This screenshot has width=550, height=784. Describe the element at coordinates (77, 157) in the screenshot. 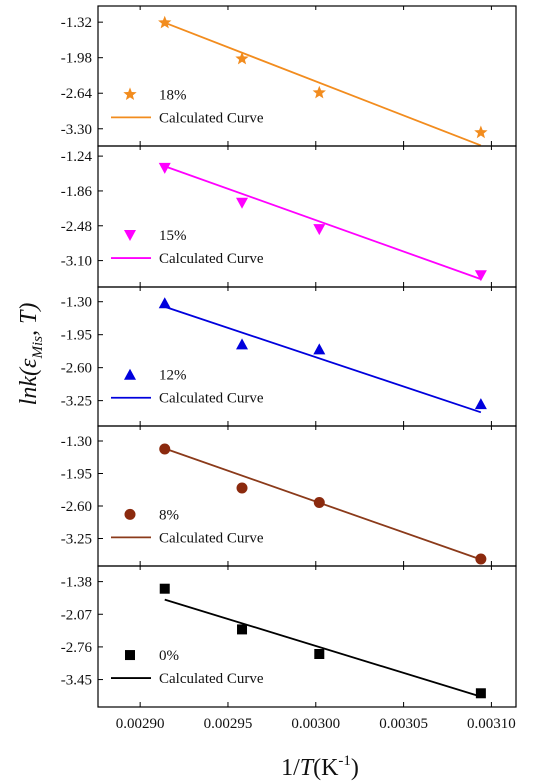

I see `y-tick-label: -1.24` at that location.